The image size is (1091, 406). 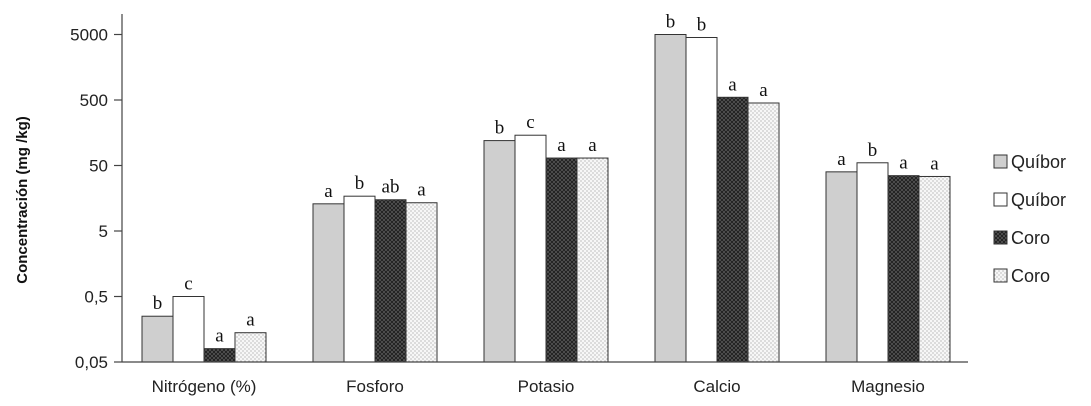 I want to click on y-tick-label: 0,5, so click(x=96, y=297).